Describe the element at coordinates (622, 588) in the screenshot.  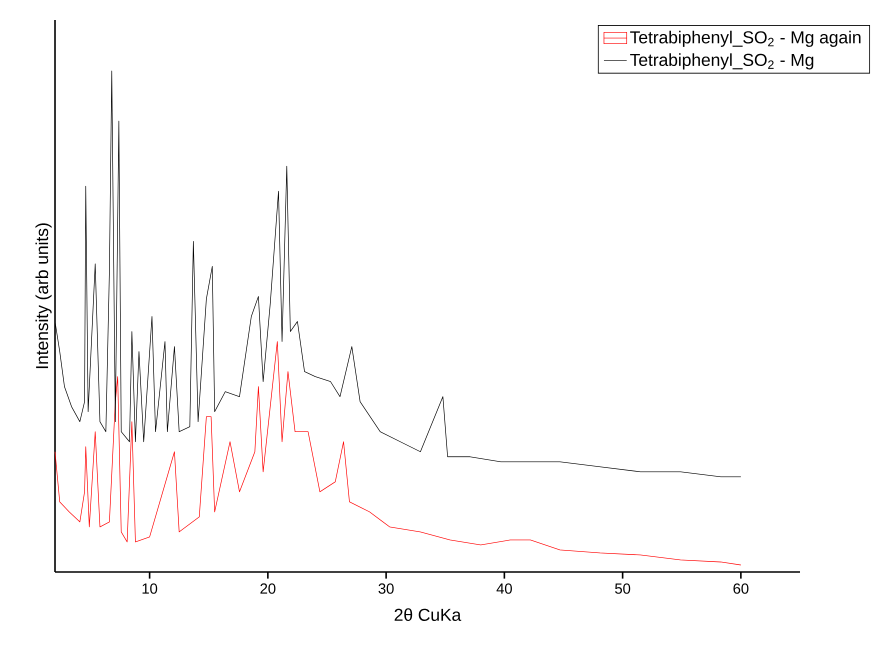
I see `x-tick-label: 50` at that location.